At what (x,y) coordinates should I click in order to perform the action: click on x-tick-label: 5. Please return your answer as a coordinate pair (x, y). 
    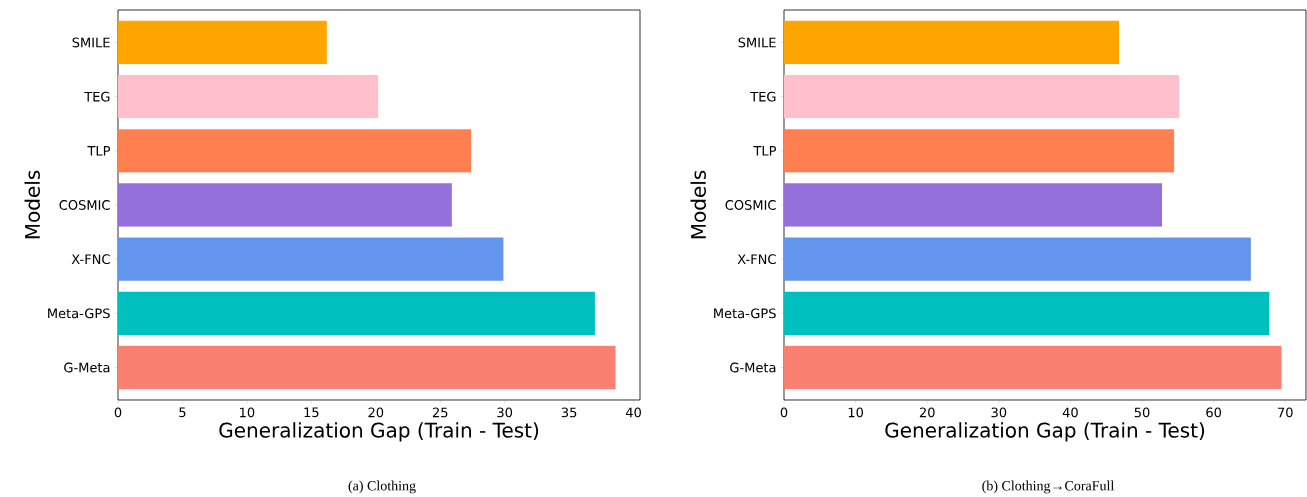
    Looking at the image, I should click on (182, 412).